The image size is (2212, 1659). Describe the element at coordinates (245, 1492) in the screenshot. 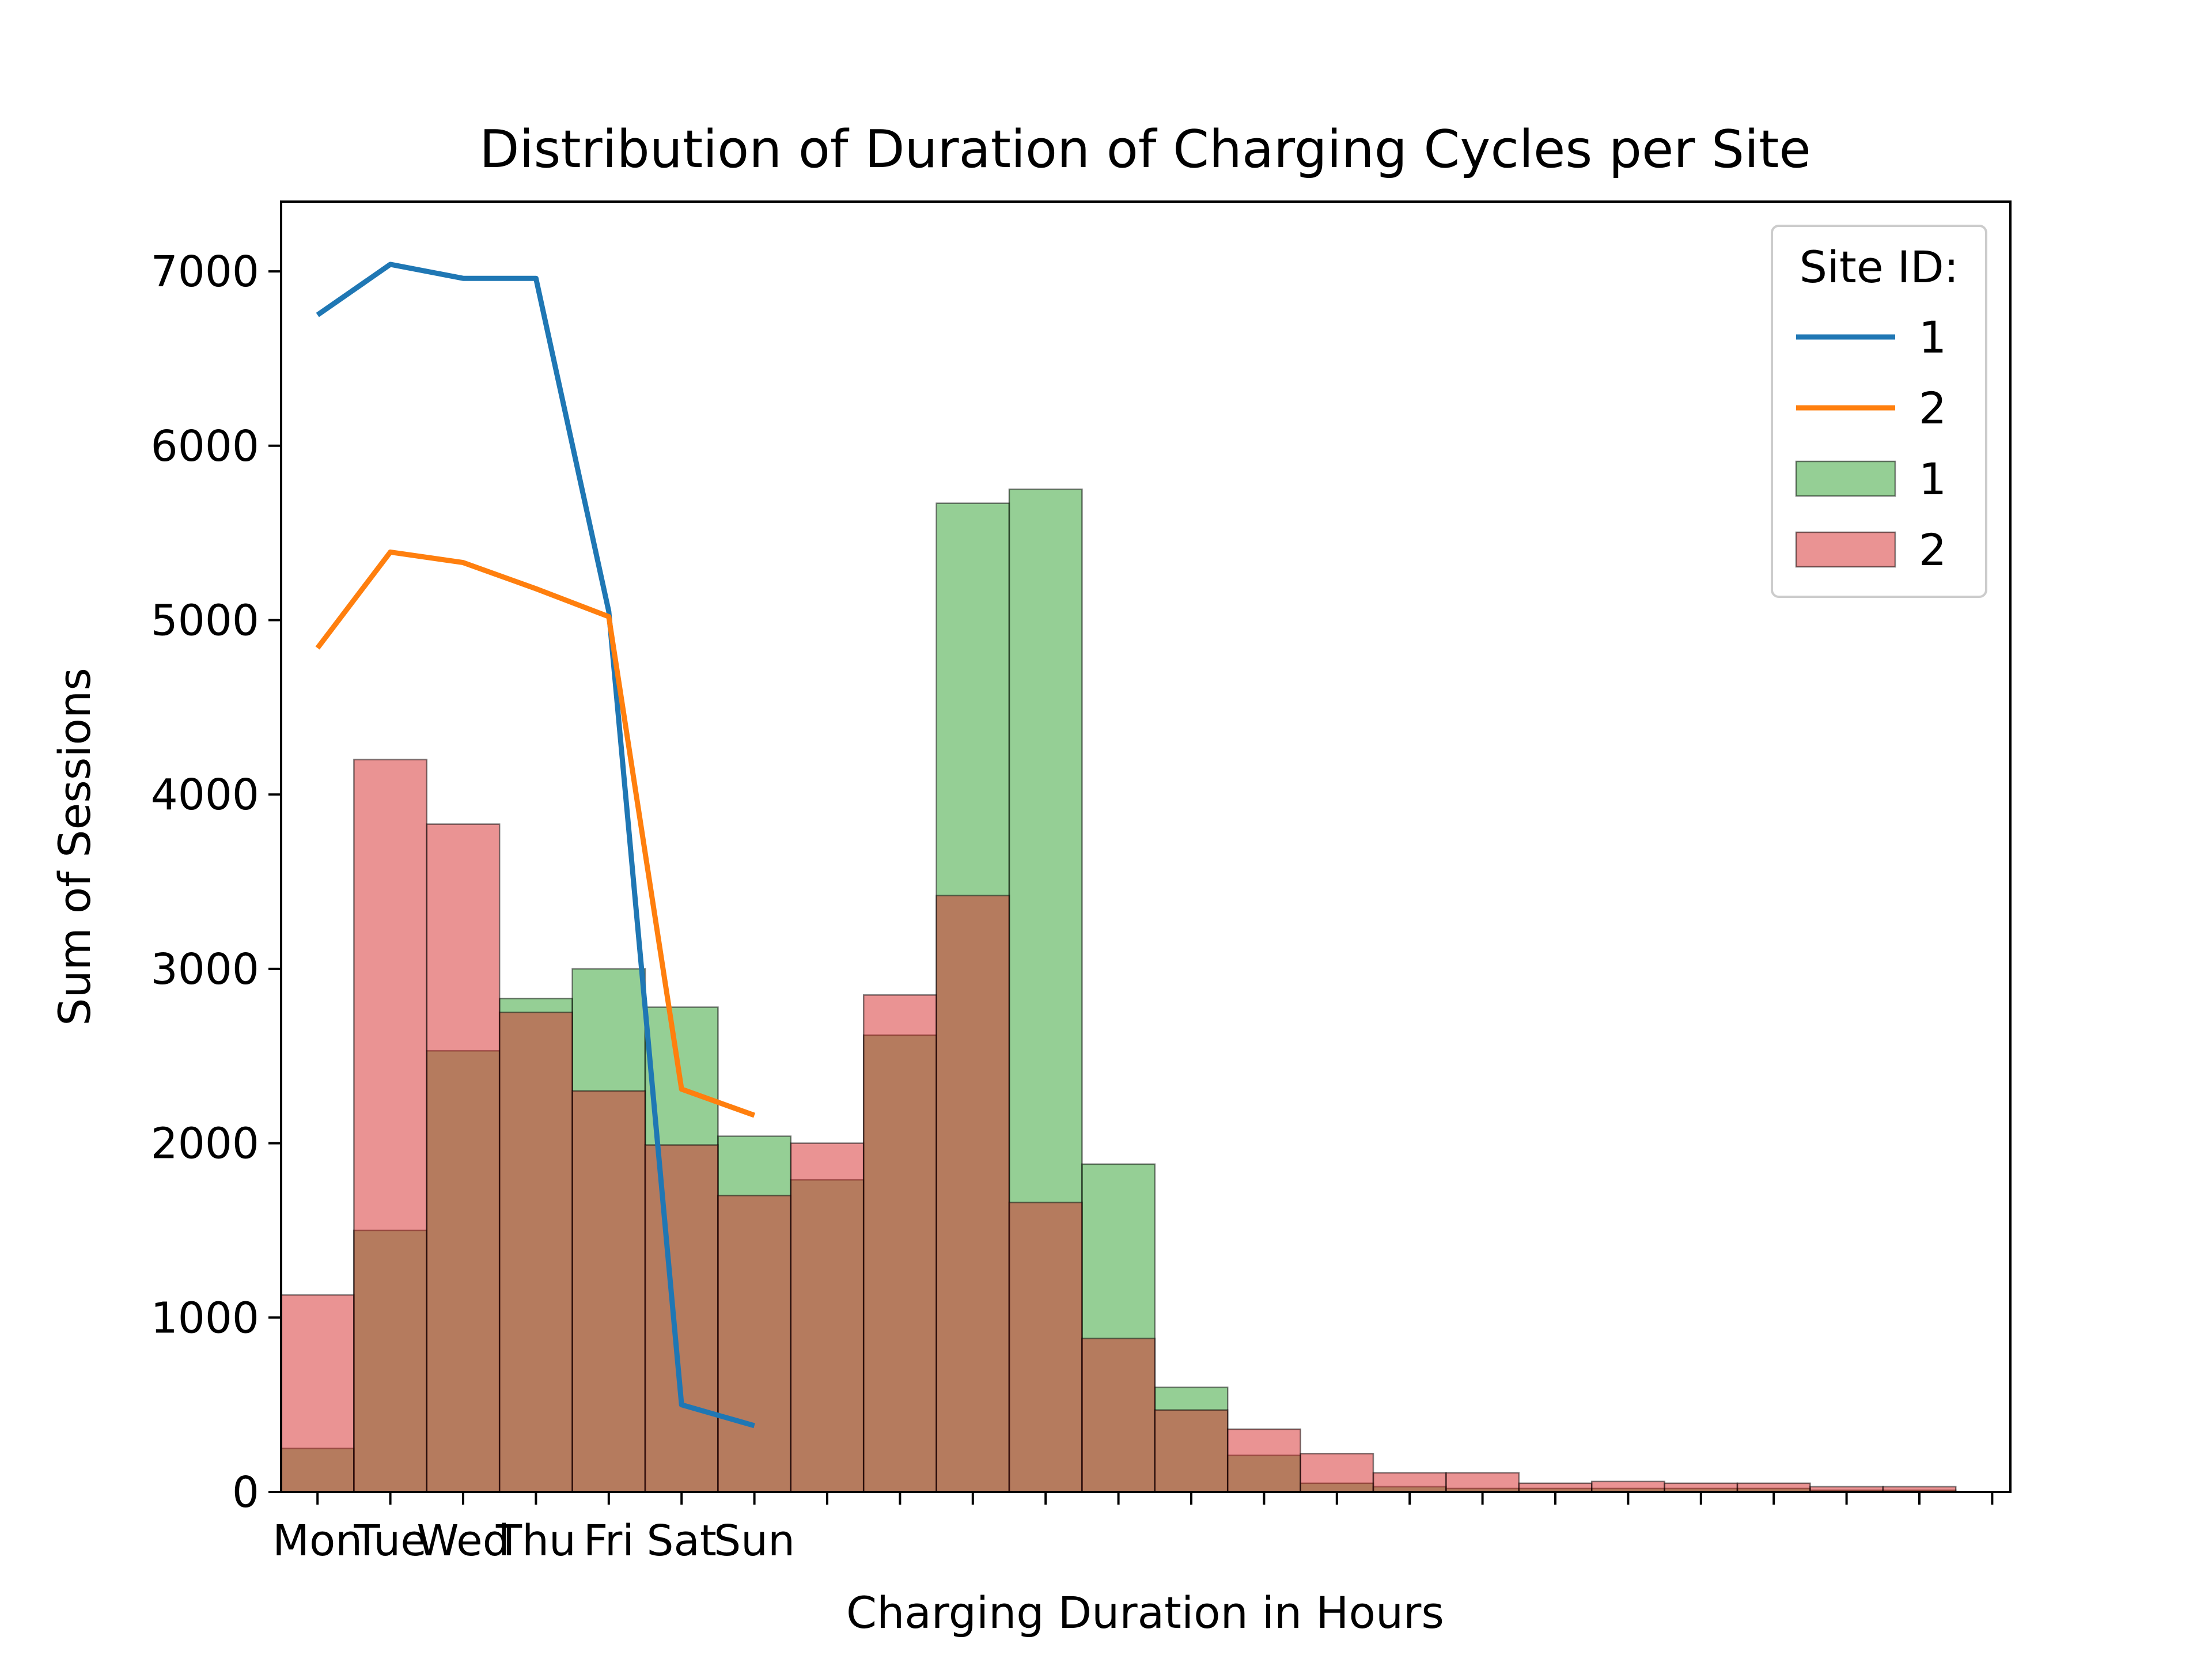

I see `y-tick-label: 0` at that location.